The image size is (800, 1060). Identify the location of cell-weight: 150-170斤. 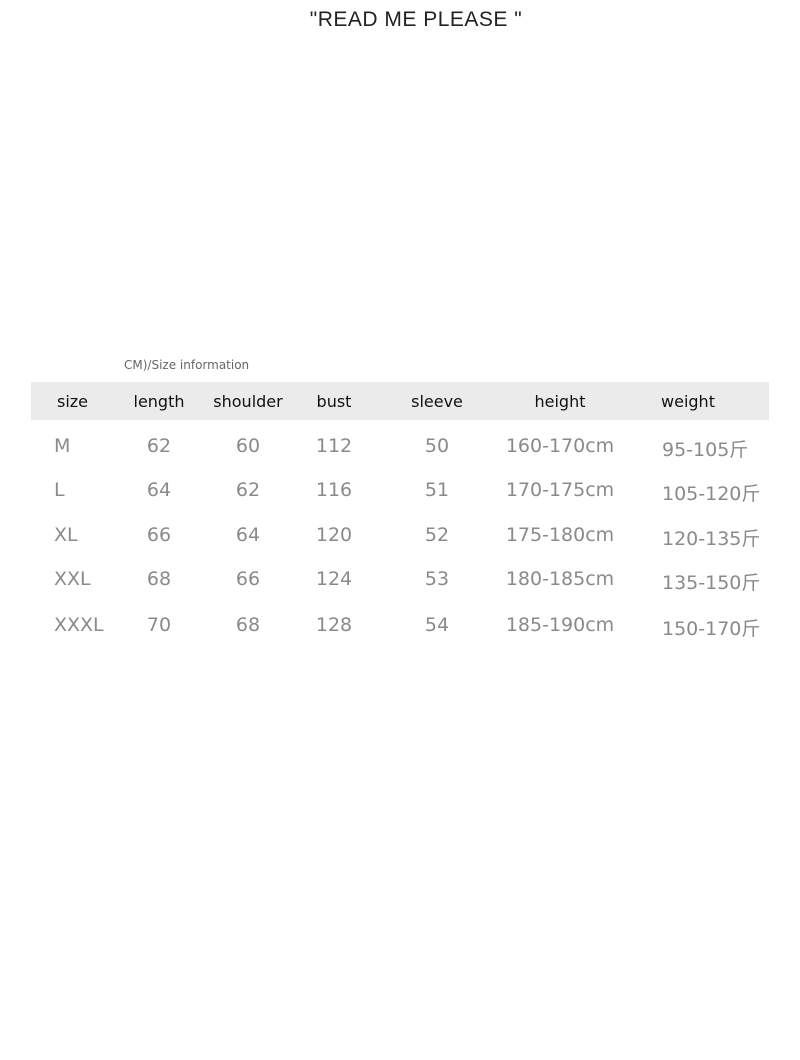
(711, 629).